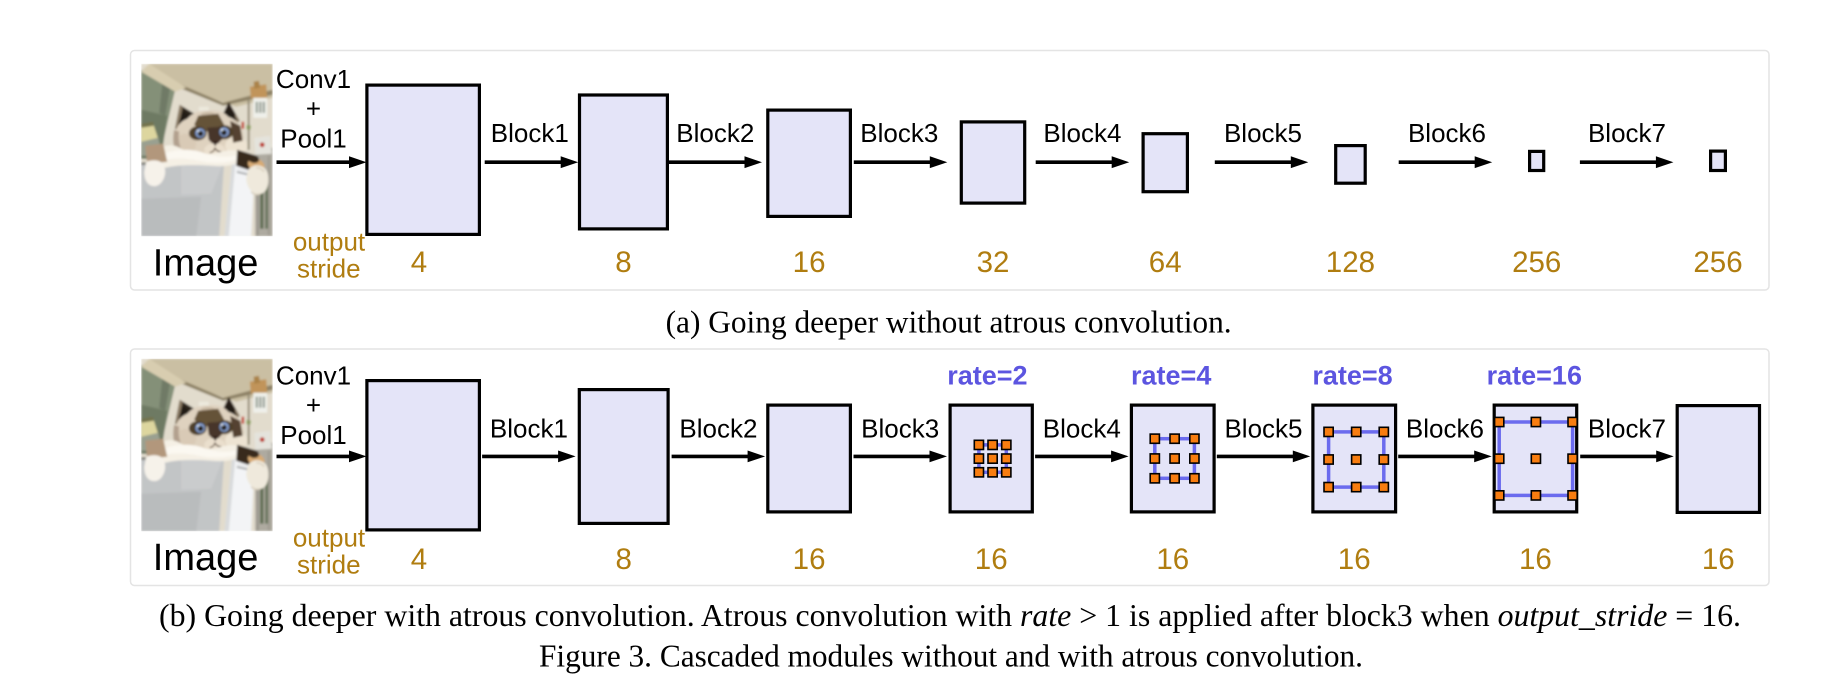 The height and width of the screenshot is (690, 1829). Describe the element at coordinates (987, 376) in the screenshot. I see `svg-text: rate=2` at that location.